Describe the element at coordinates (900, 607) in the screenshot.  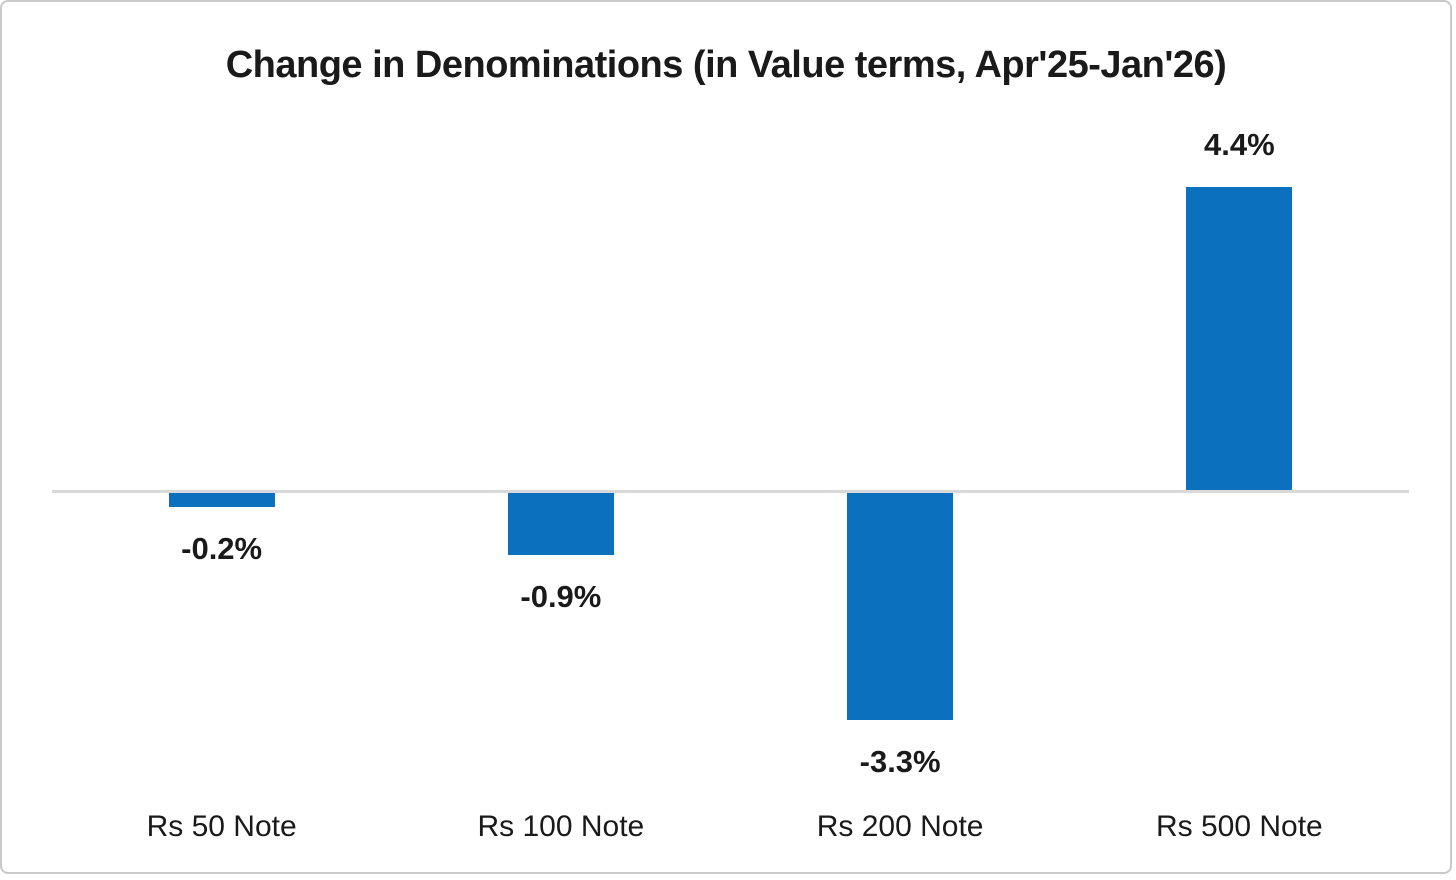
I see `bar-rs-200-note` at that location.